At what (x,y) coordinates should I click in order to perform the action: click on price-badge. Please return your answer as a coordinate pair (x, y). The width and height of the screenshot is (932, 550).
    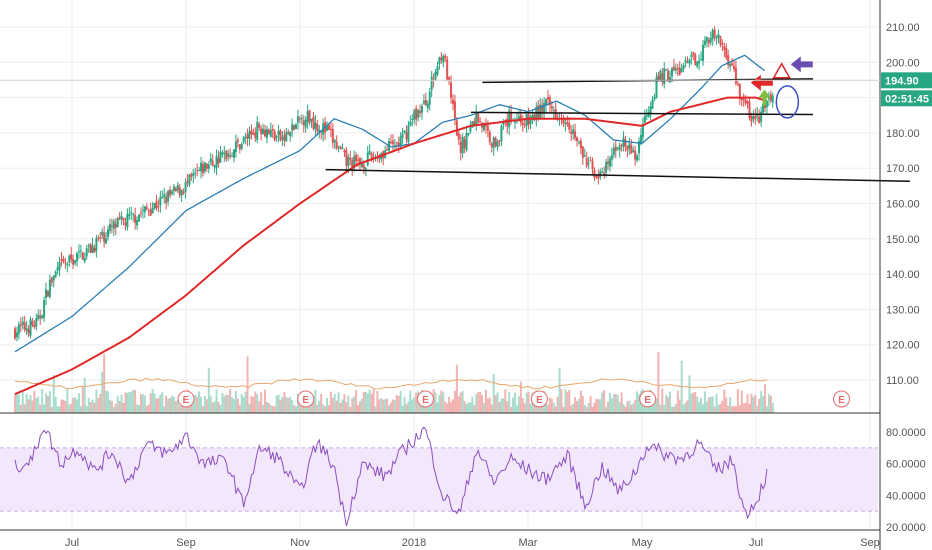
    Looking at the image, I should click on (906, 98).